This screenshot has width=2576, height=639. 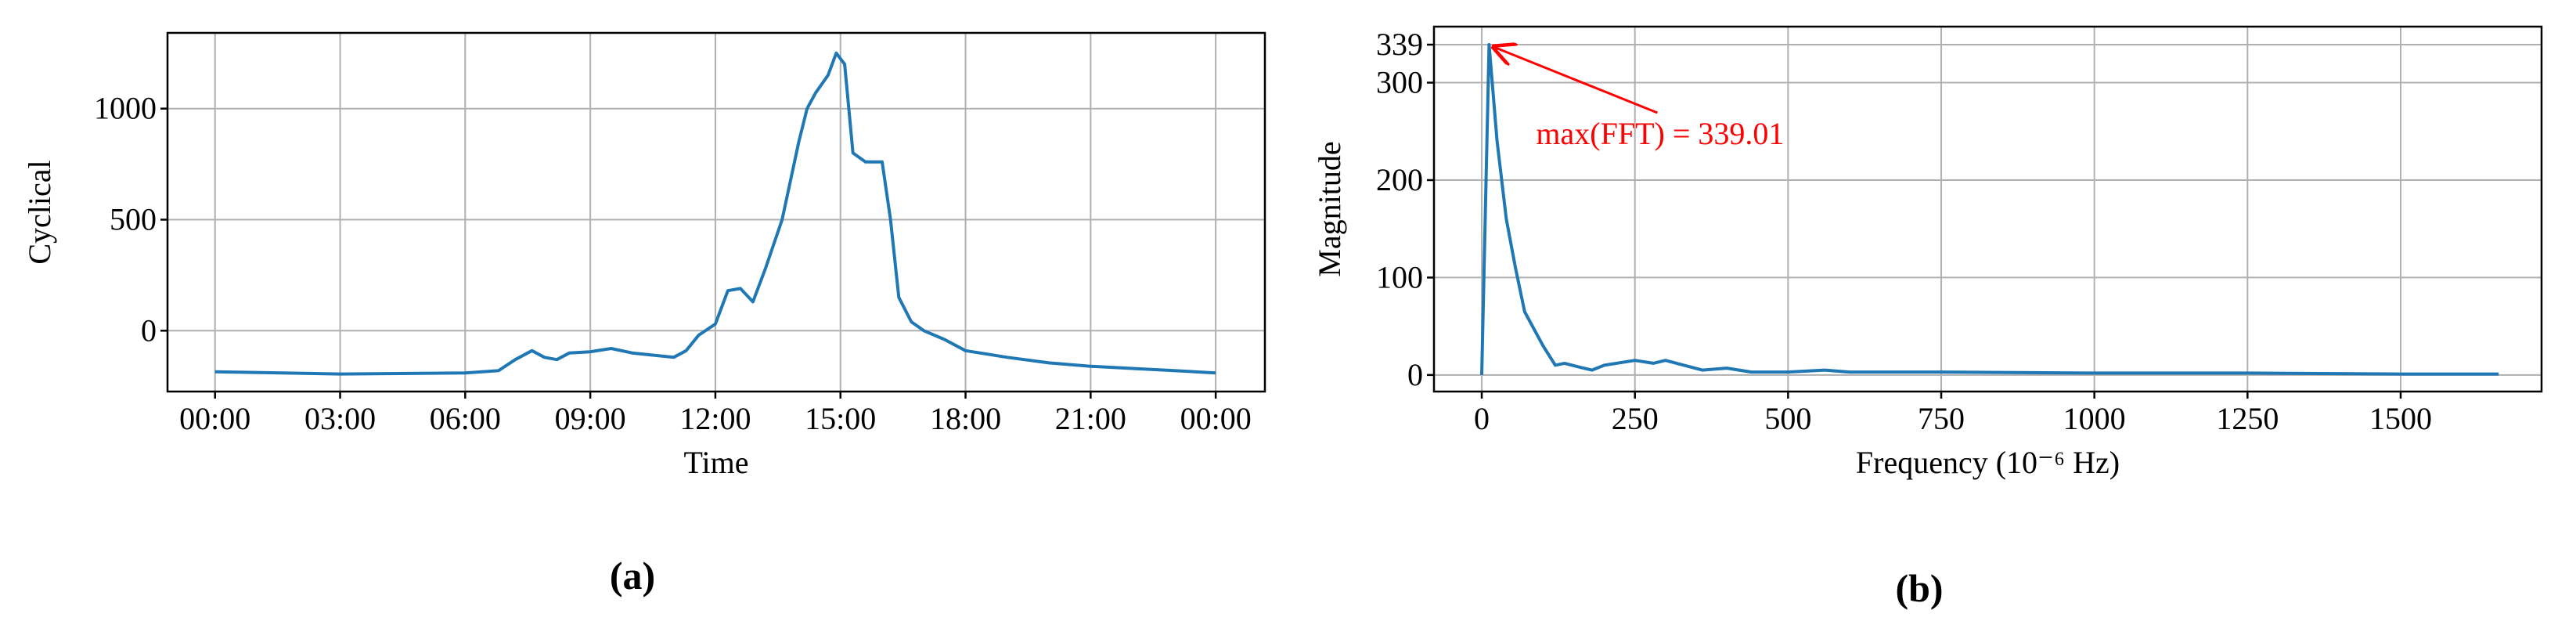 What do you see at coordinates (2094, 418) in the screenshot?
I see `x-tick-label: 1000` at bounding box center [2094, 418].